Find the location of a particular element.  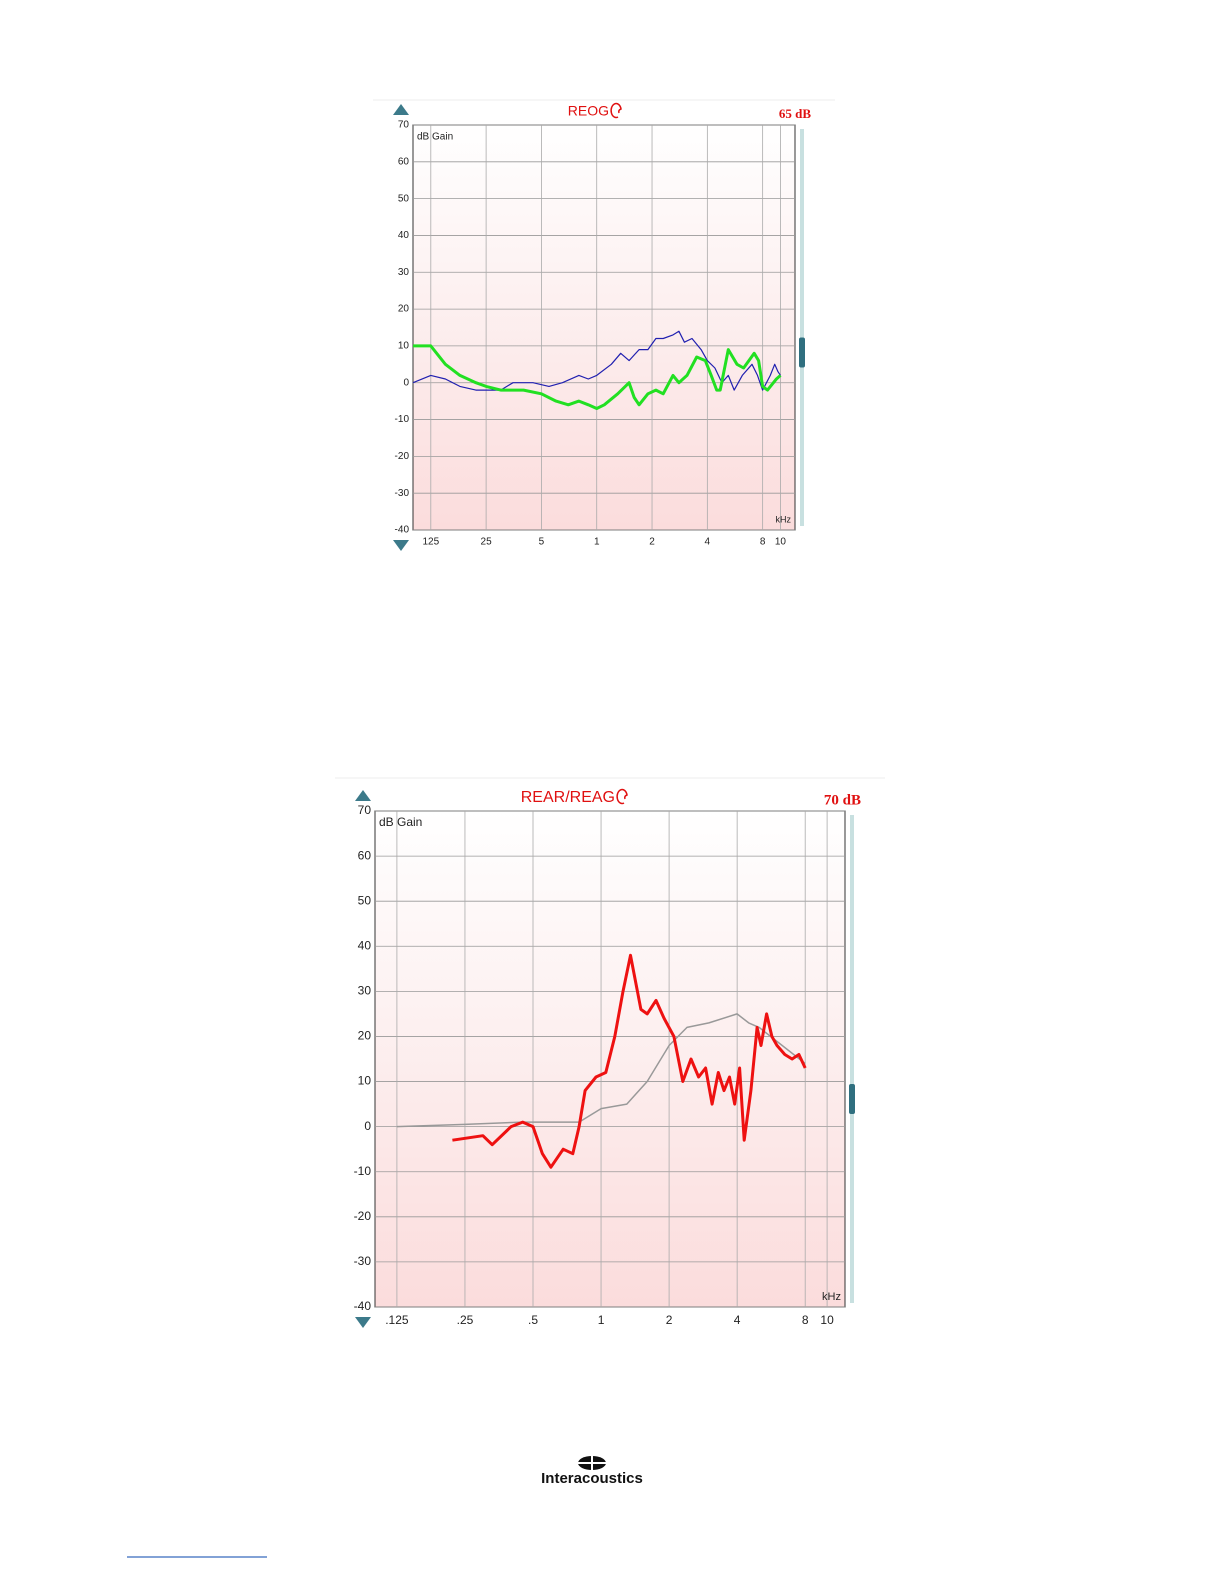

x-tick-label: 125 is located at coordinates (430, 542).